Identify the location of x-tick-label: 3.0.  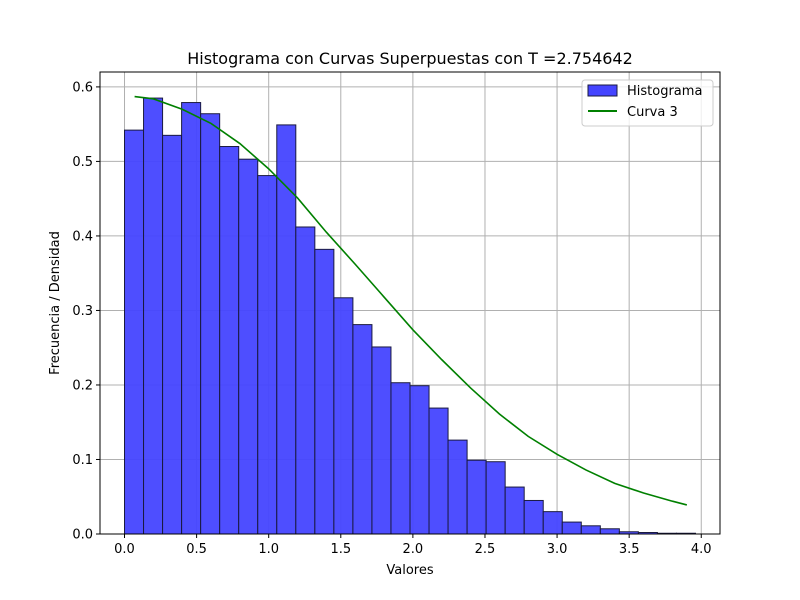
(557, 549).